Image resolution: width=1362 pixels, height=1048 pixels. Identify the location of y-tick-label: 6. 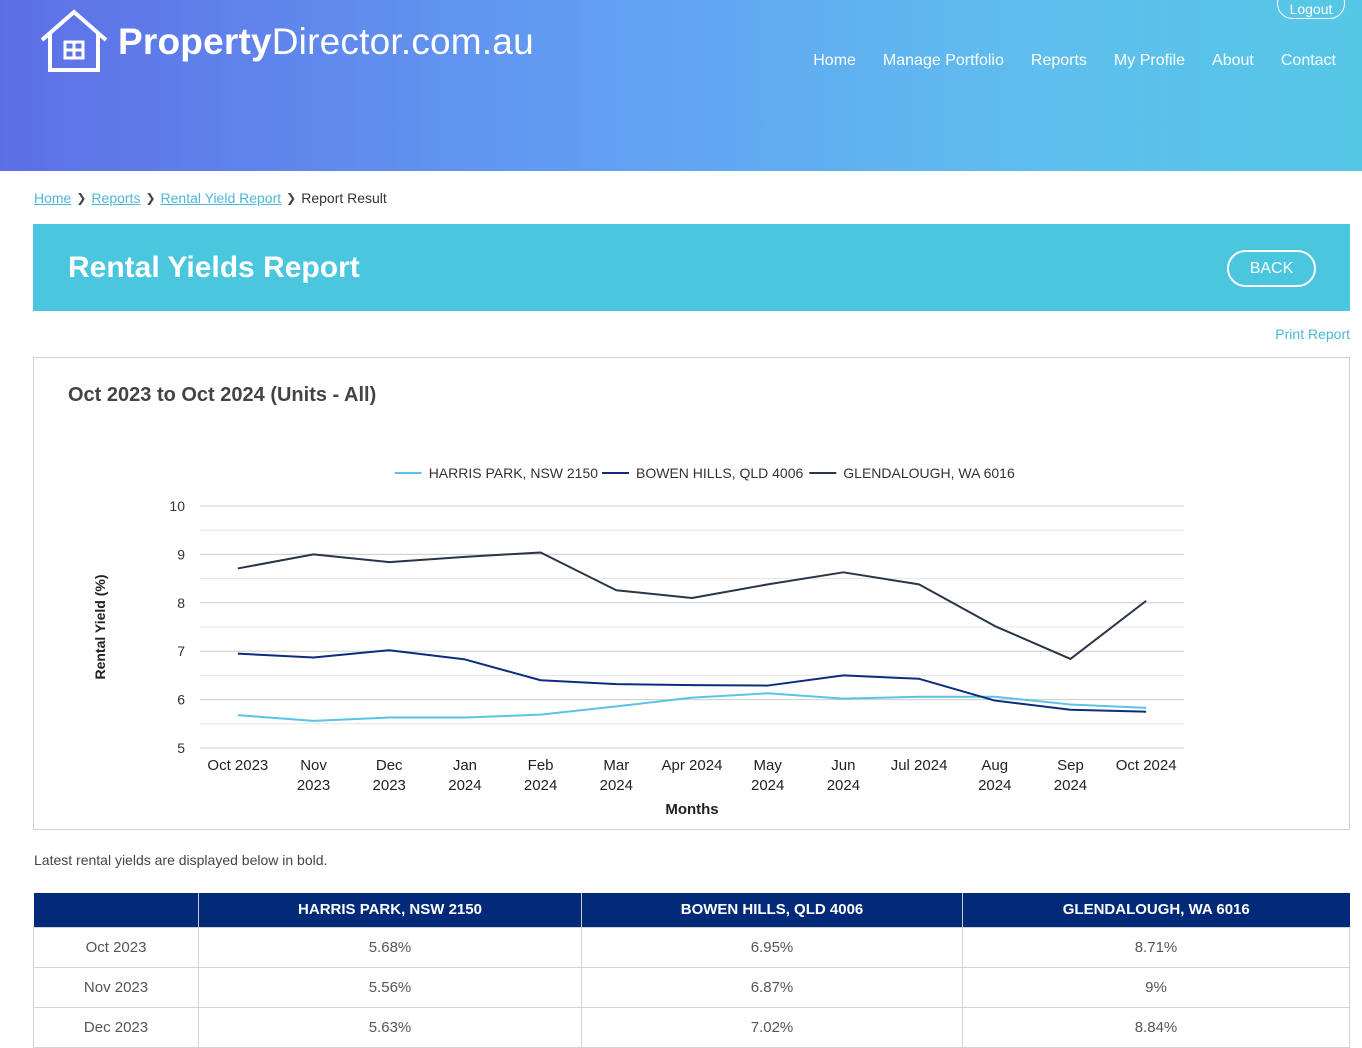
(181, 700).